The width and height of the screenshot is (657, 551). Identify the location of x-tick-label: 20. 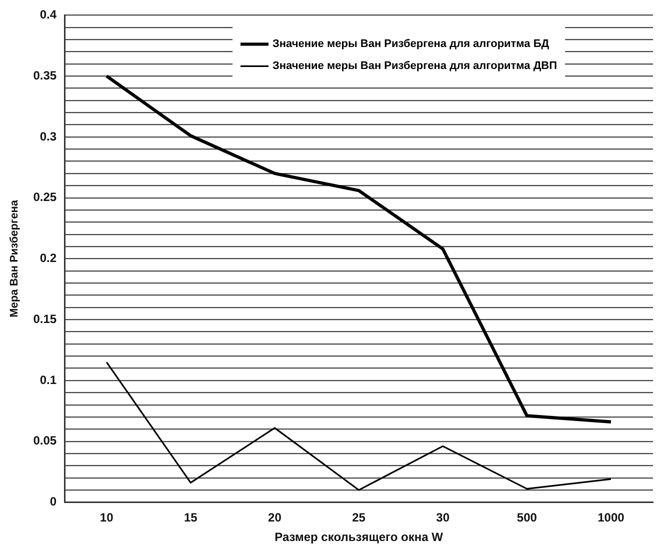
(275, 517).